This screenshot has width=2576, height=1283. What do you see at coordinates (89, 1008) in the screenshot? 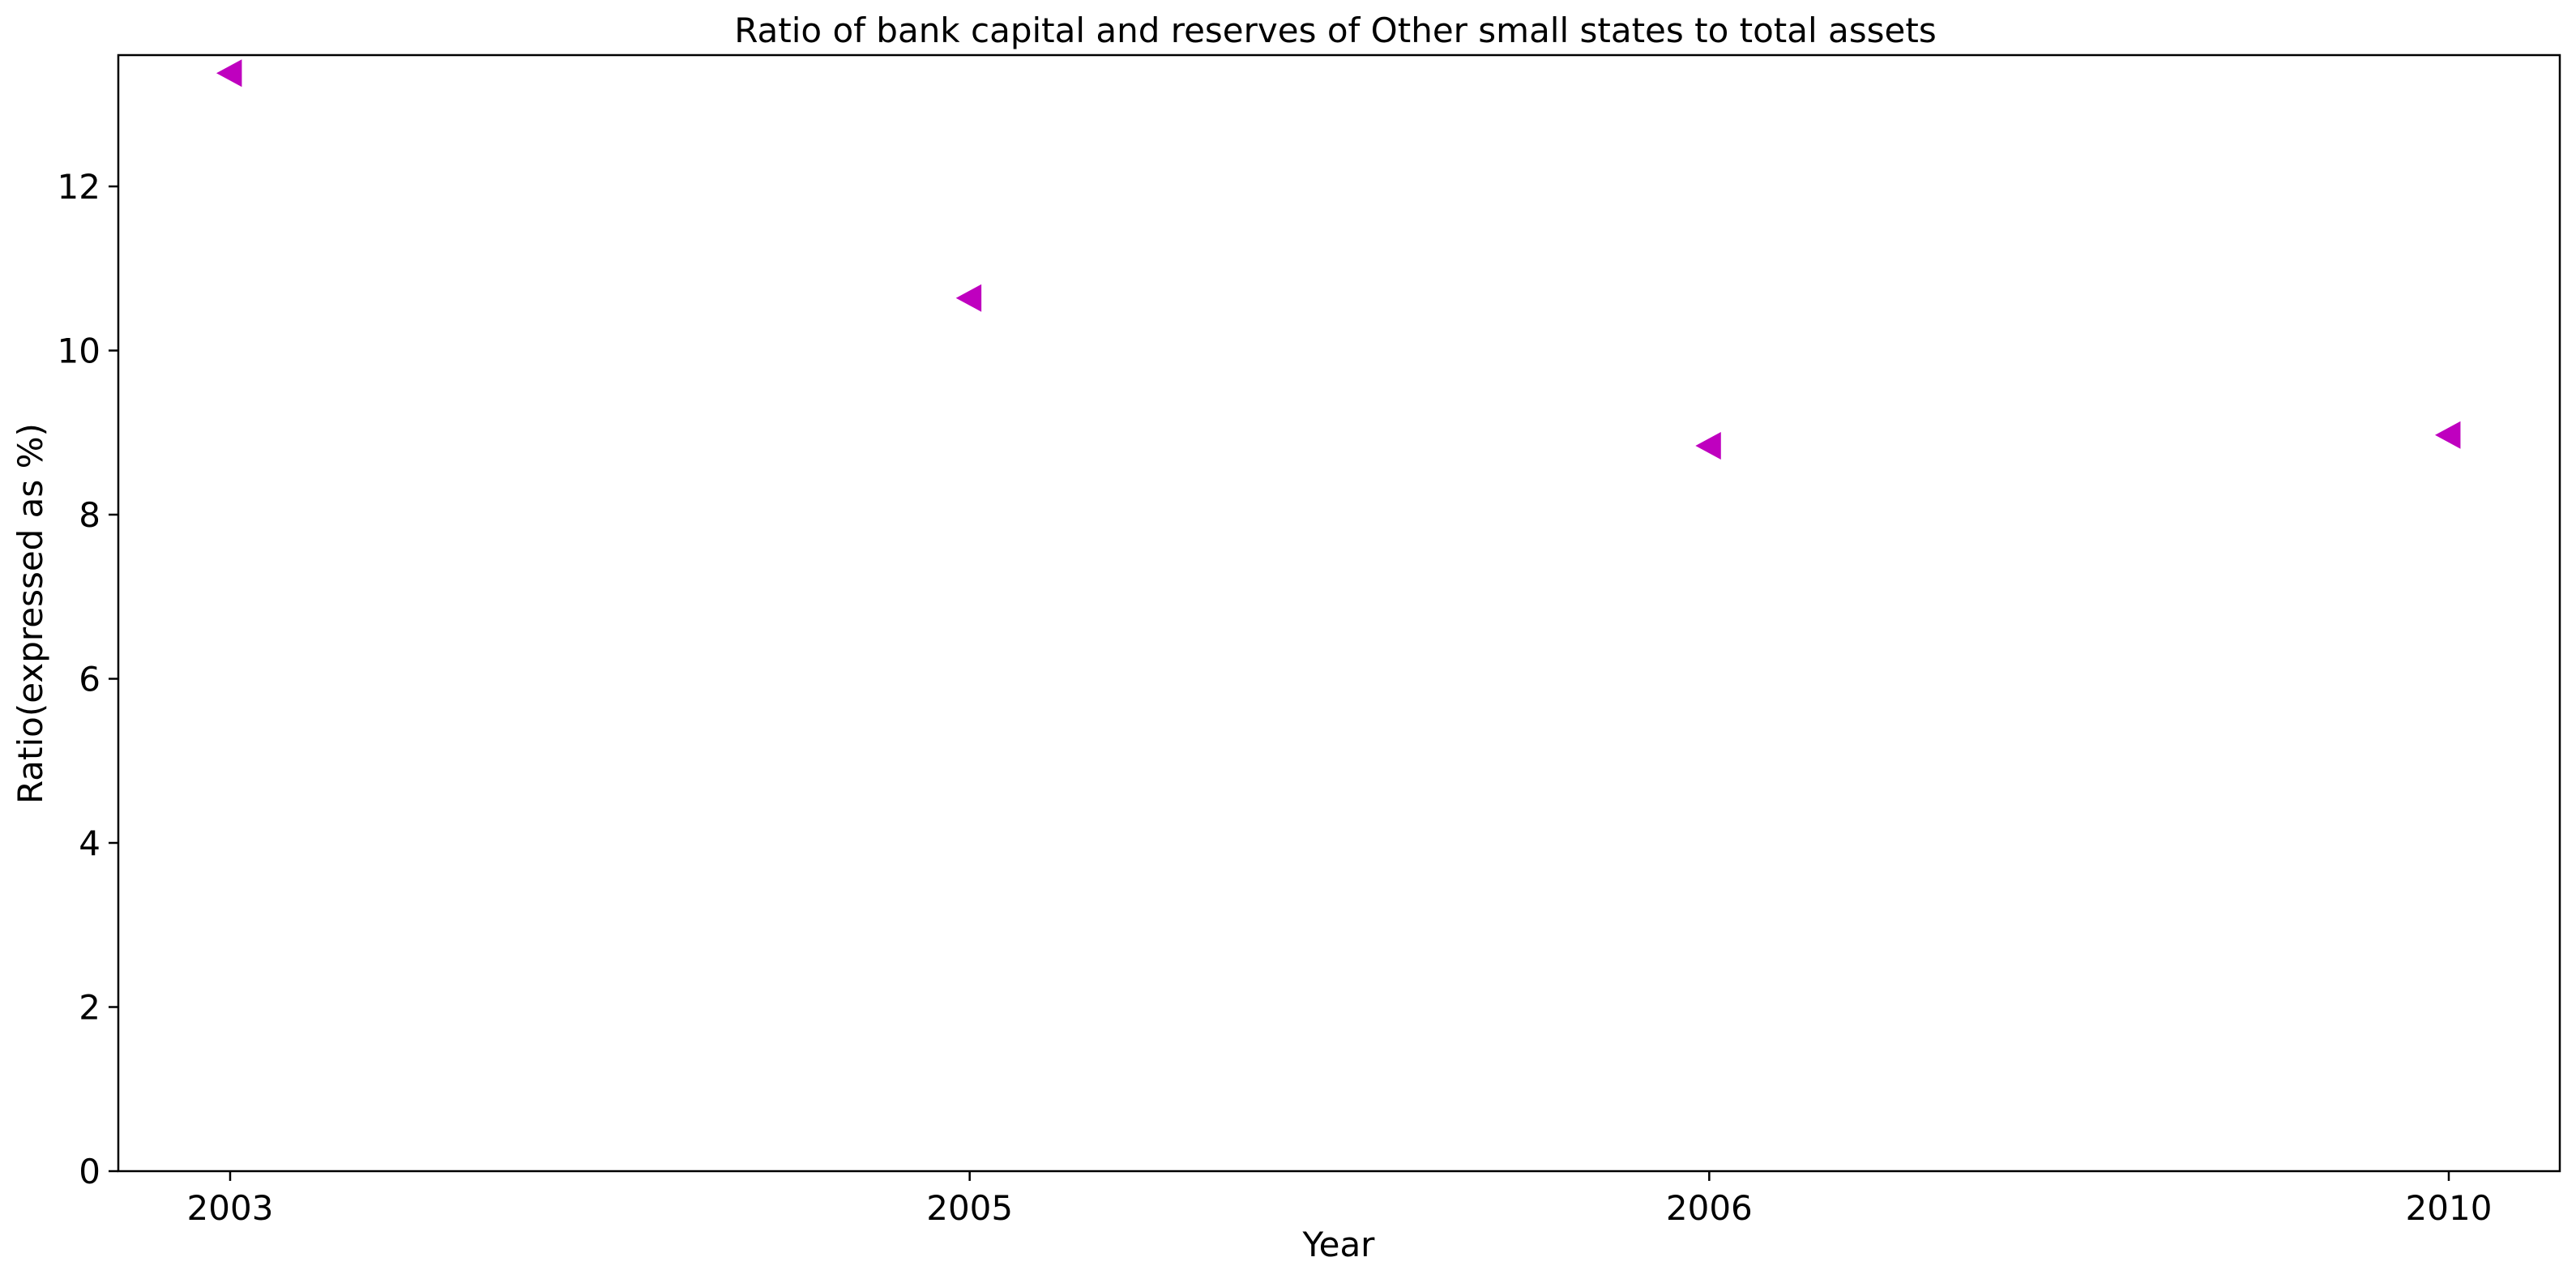
I see `y-tick-label: 2` at bounding box center [89, 1008].